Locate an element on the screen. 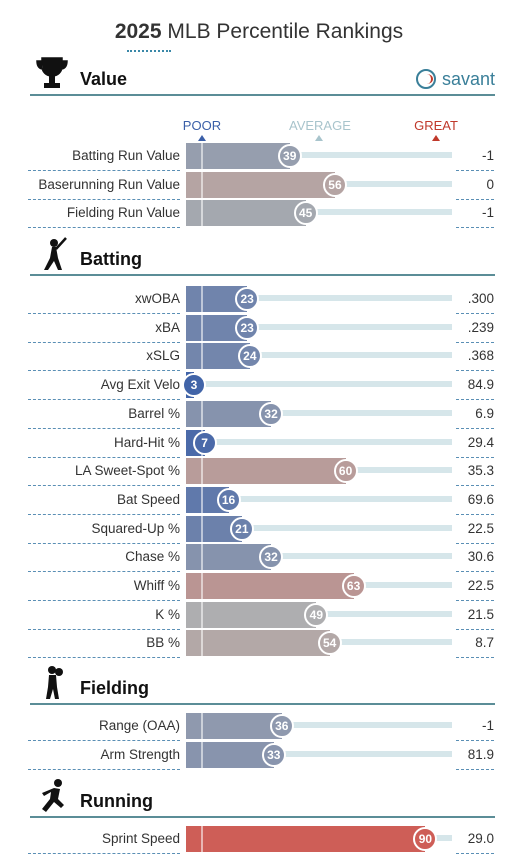  metric-label: Hard-Hit % is located at coordinates (146, 442).